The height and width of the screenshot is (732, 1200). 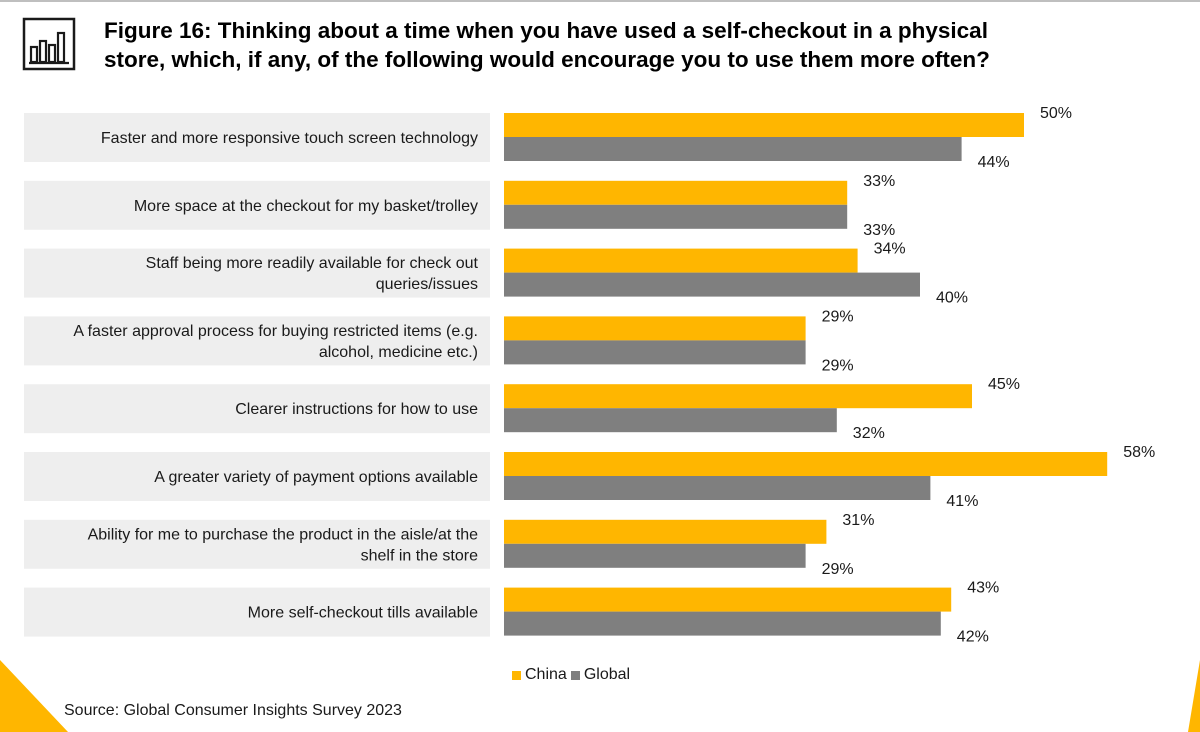 I want to click on legend-item-china: China, so click(x=539, y=675).